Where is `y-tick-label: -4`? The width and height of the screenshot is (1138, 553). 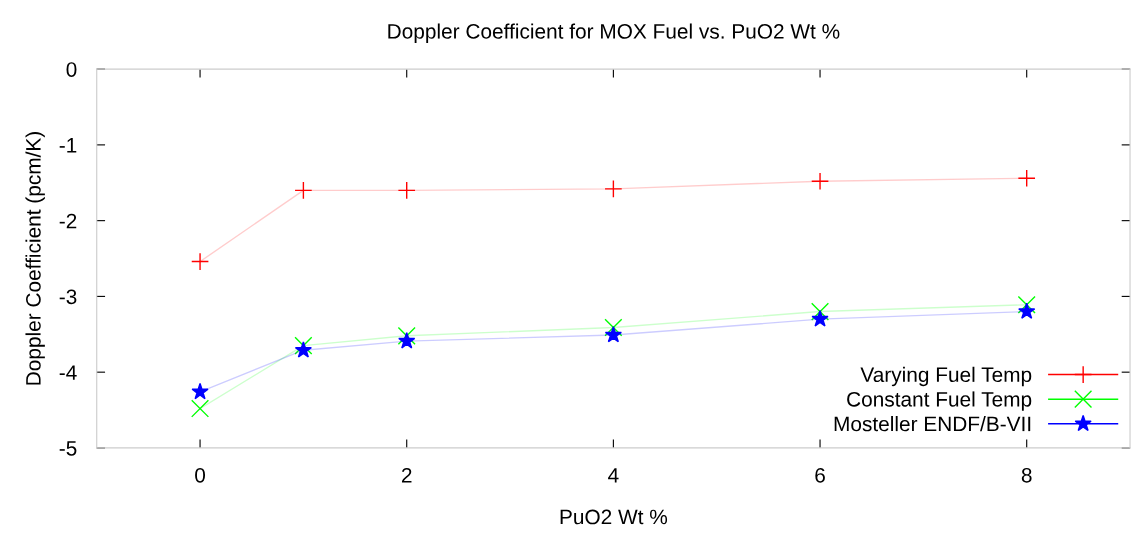
y-tick-label: -4 is located at coordinates (68, 372).